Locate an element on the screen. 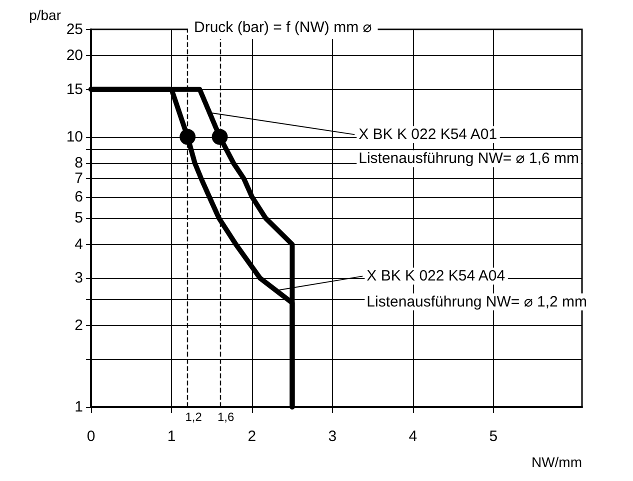 The width and height of the screenshot is (633, 481). y-tick-label: 20 is located at coordinates (74, 55).